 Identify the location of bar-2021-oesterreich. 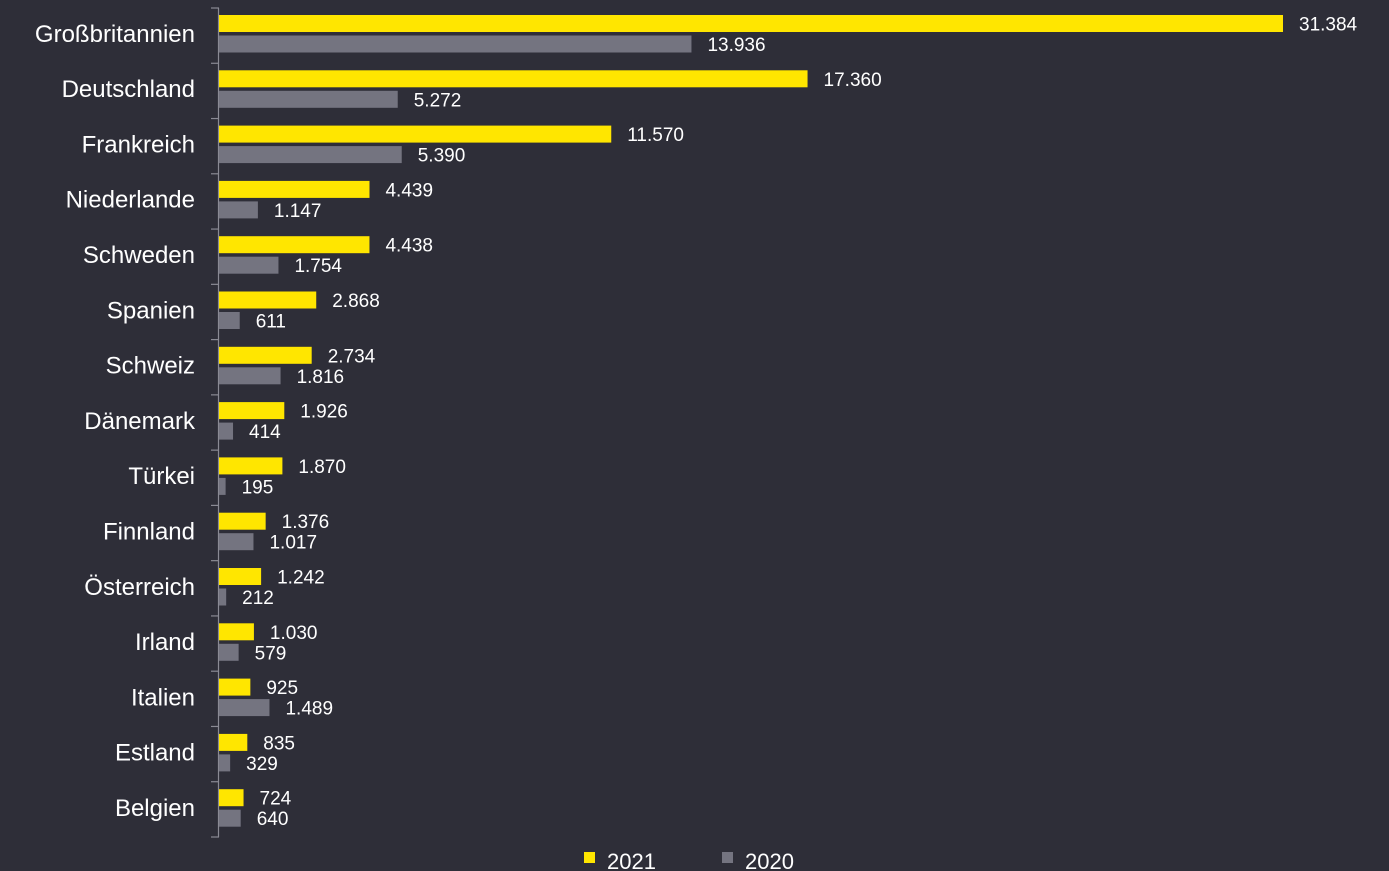
(240, 576).